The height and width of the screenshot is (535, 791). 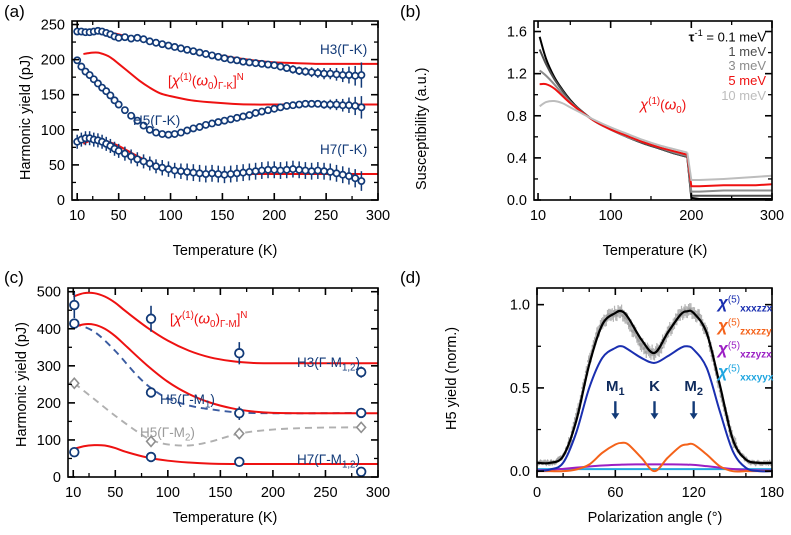 What do you see at coordinates (206, 82) in the screenshot?
I see `panel-a-annotation-chi-model: [χ(1)(ω0)Γ-K]N` at bounding box center [206, 82].